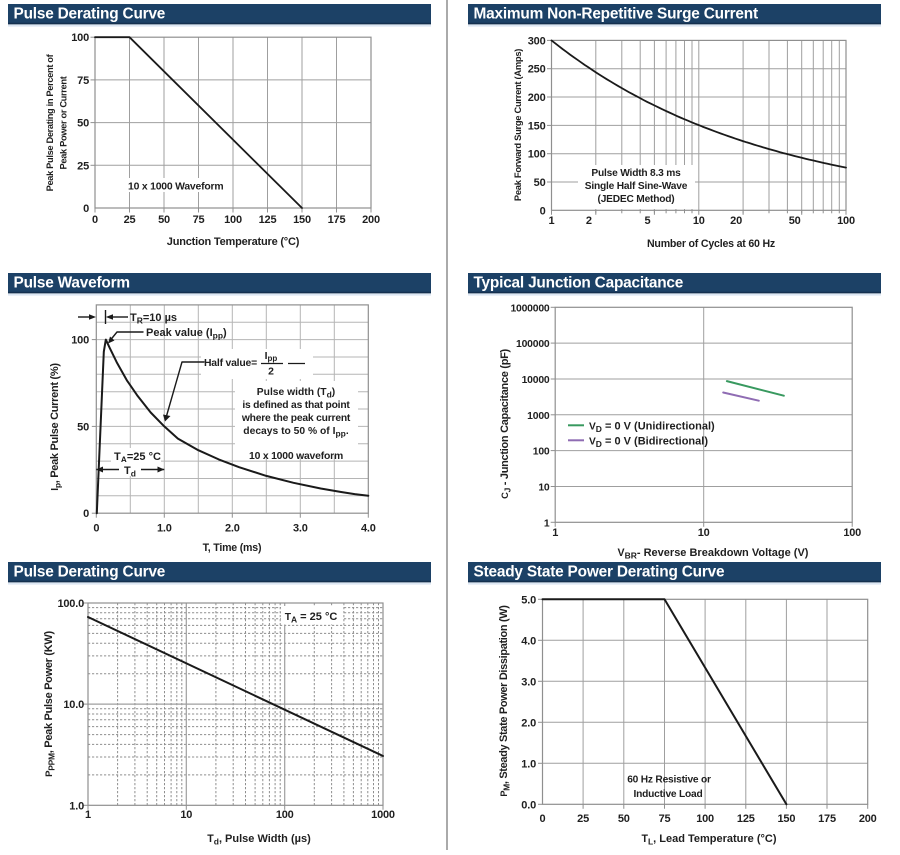 This screenshot has height=855, width=900. Describe the element at coordinates (529, 308) in the screenshot. I see `svg-text: 1000000` at that location.